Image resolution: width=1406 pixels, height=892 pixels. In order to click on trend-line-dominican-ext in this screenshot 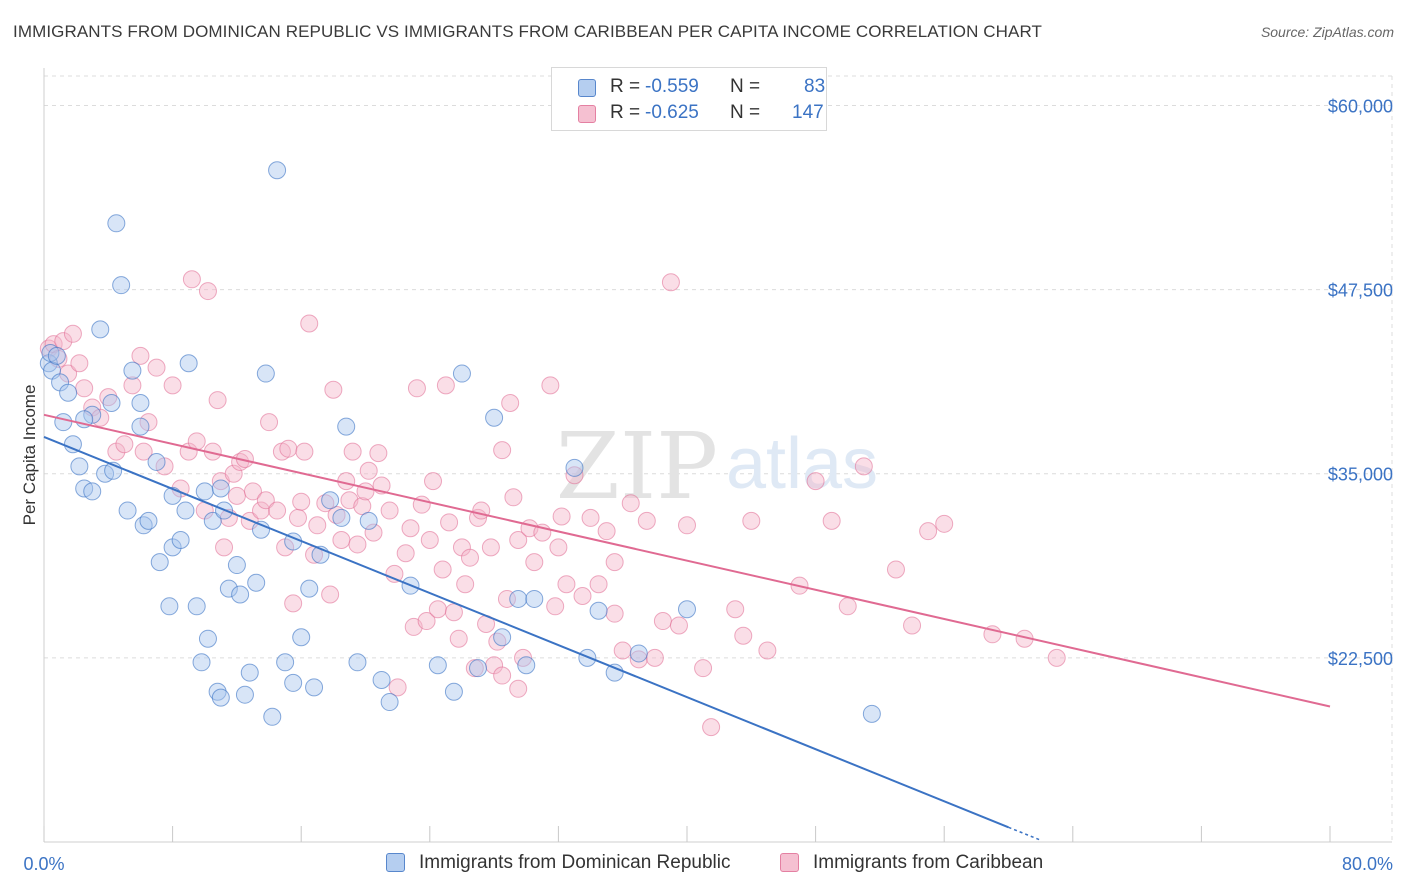, I will do `click(1024, 833)`.